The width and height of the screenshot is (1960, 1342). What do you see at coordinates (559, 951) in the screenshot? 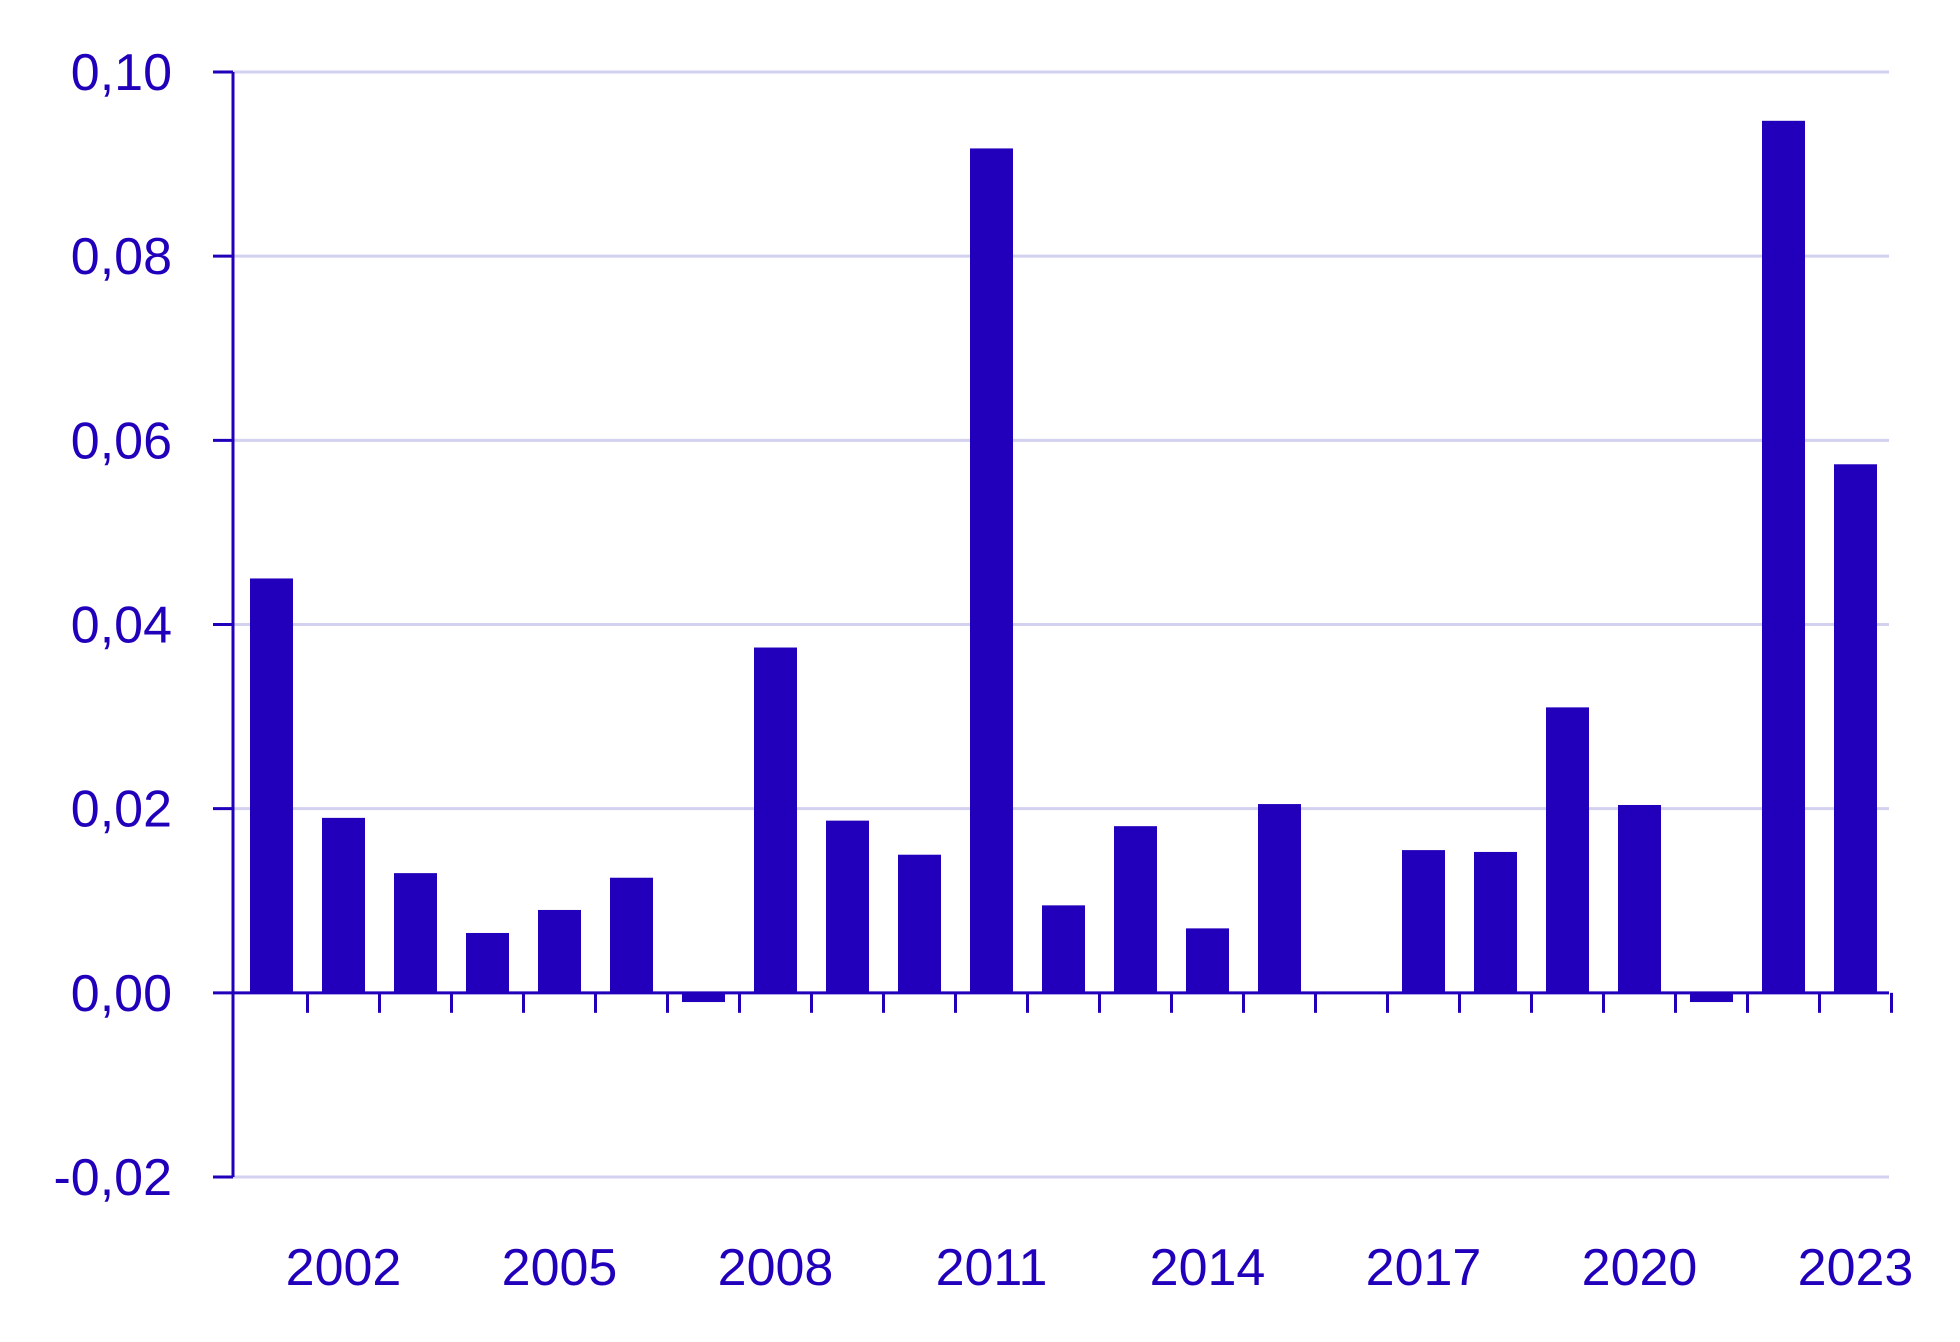
I see `bar-2005` at bounding box center [559, 951].